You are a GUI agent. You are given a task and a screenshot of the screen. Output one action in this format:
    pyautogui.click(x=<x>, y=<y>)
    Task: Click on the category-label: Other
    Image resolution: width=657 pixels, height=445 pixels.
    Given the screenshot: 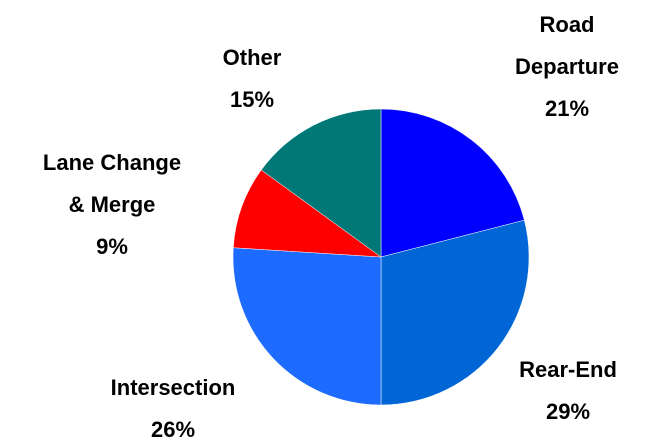 What is the action you would take?
    pyautogui.click(x=252, y=57)
    